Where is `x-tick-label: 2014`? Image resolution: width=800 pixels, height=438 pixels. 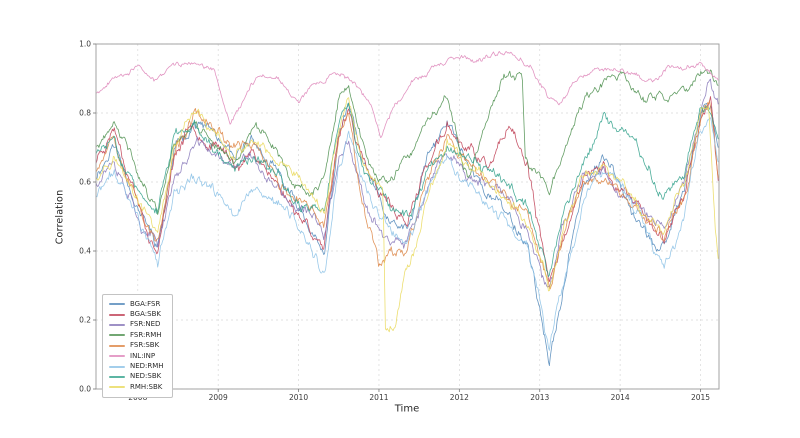 x-tick-label: 2014 is located at coordinates (620, 397).